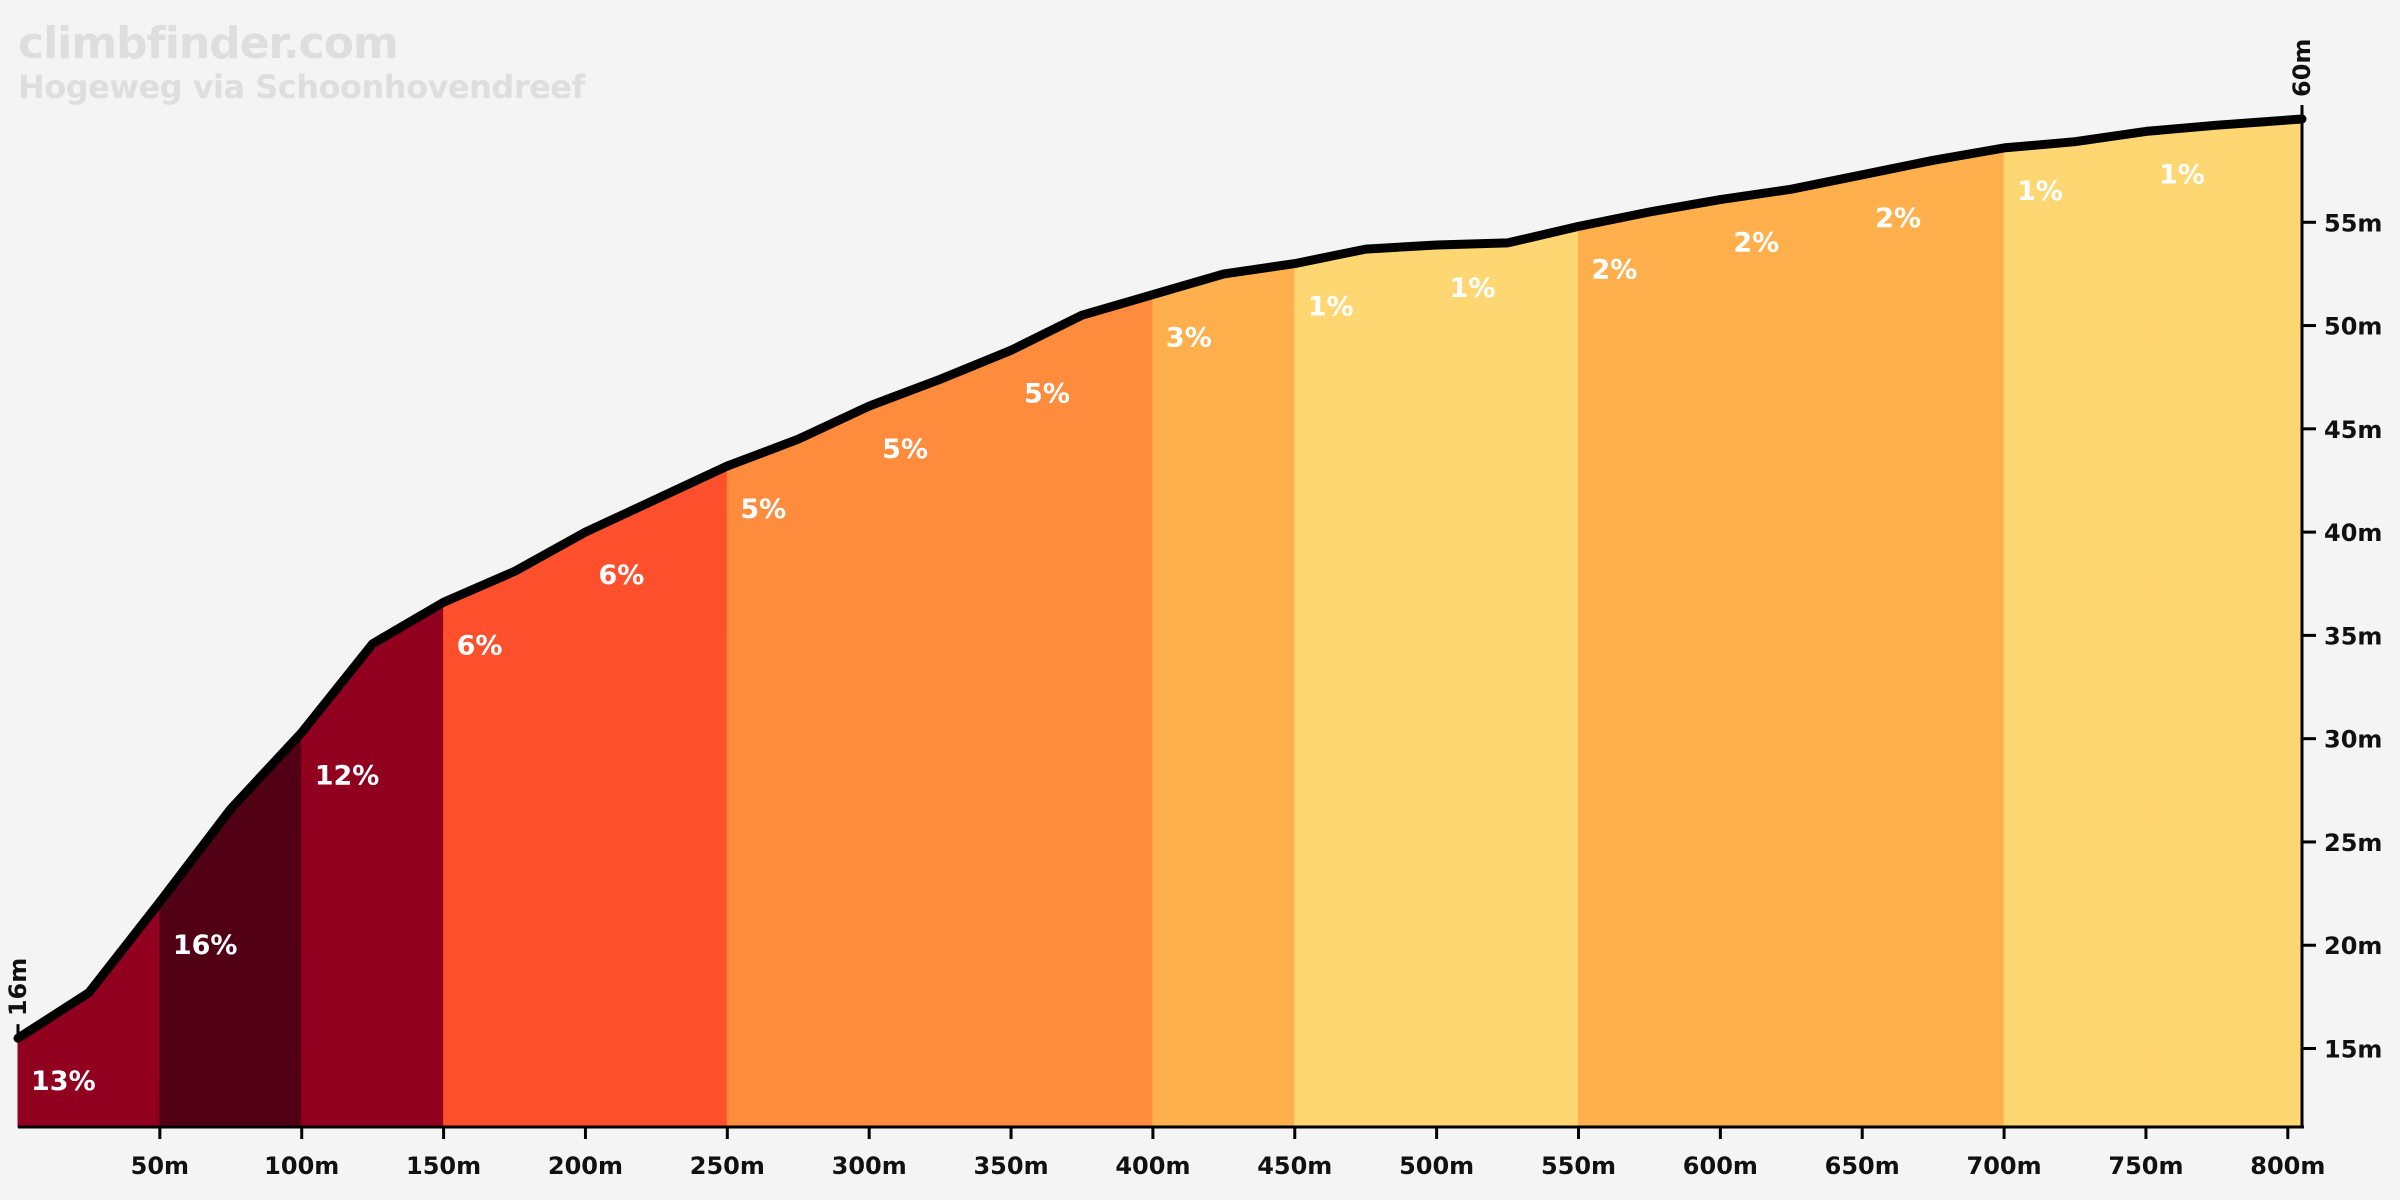  What do you see at coordinates (2353, 1050) in the screenshot?
I see `y-tick-label: 15m` at bounding box center [2353, 1050].